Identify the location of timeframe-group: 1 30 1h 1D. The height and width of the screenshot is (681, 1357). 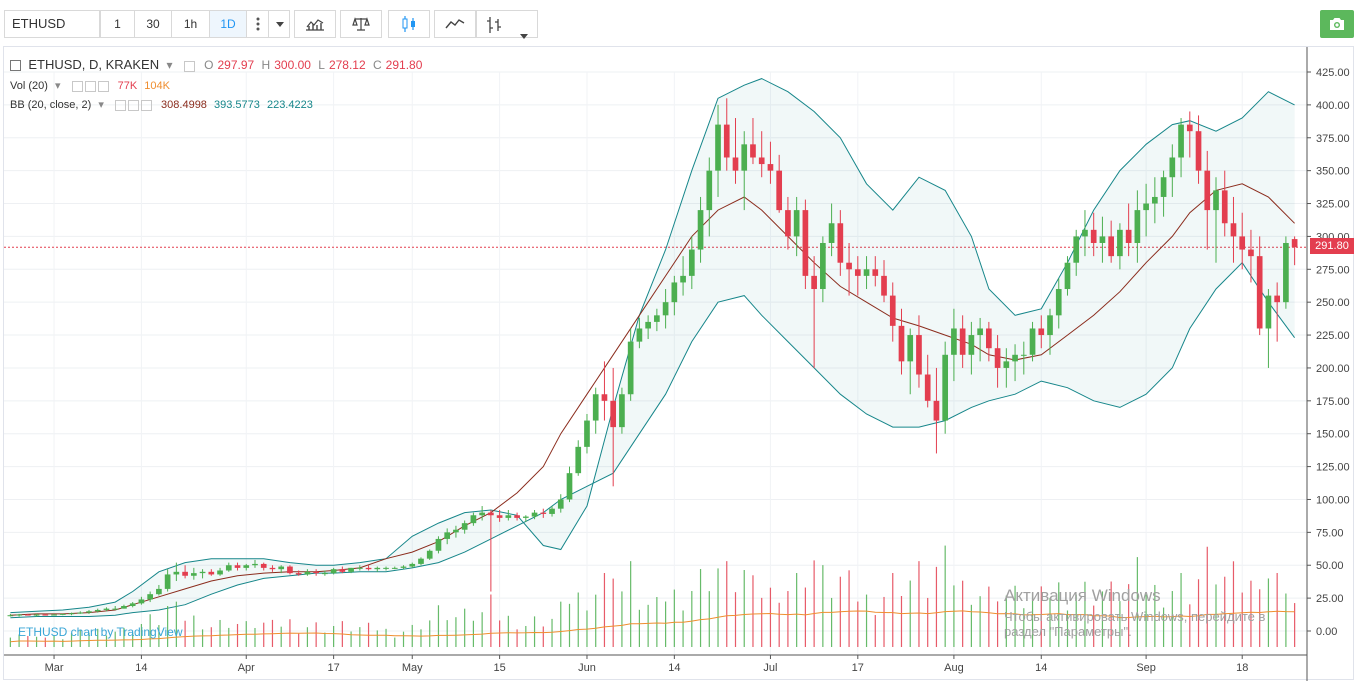
(195, 24).